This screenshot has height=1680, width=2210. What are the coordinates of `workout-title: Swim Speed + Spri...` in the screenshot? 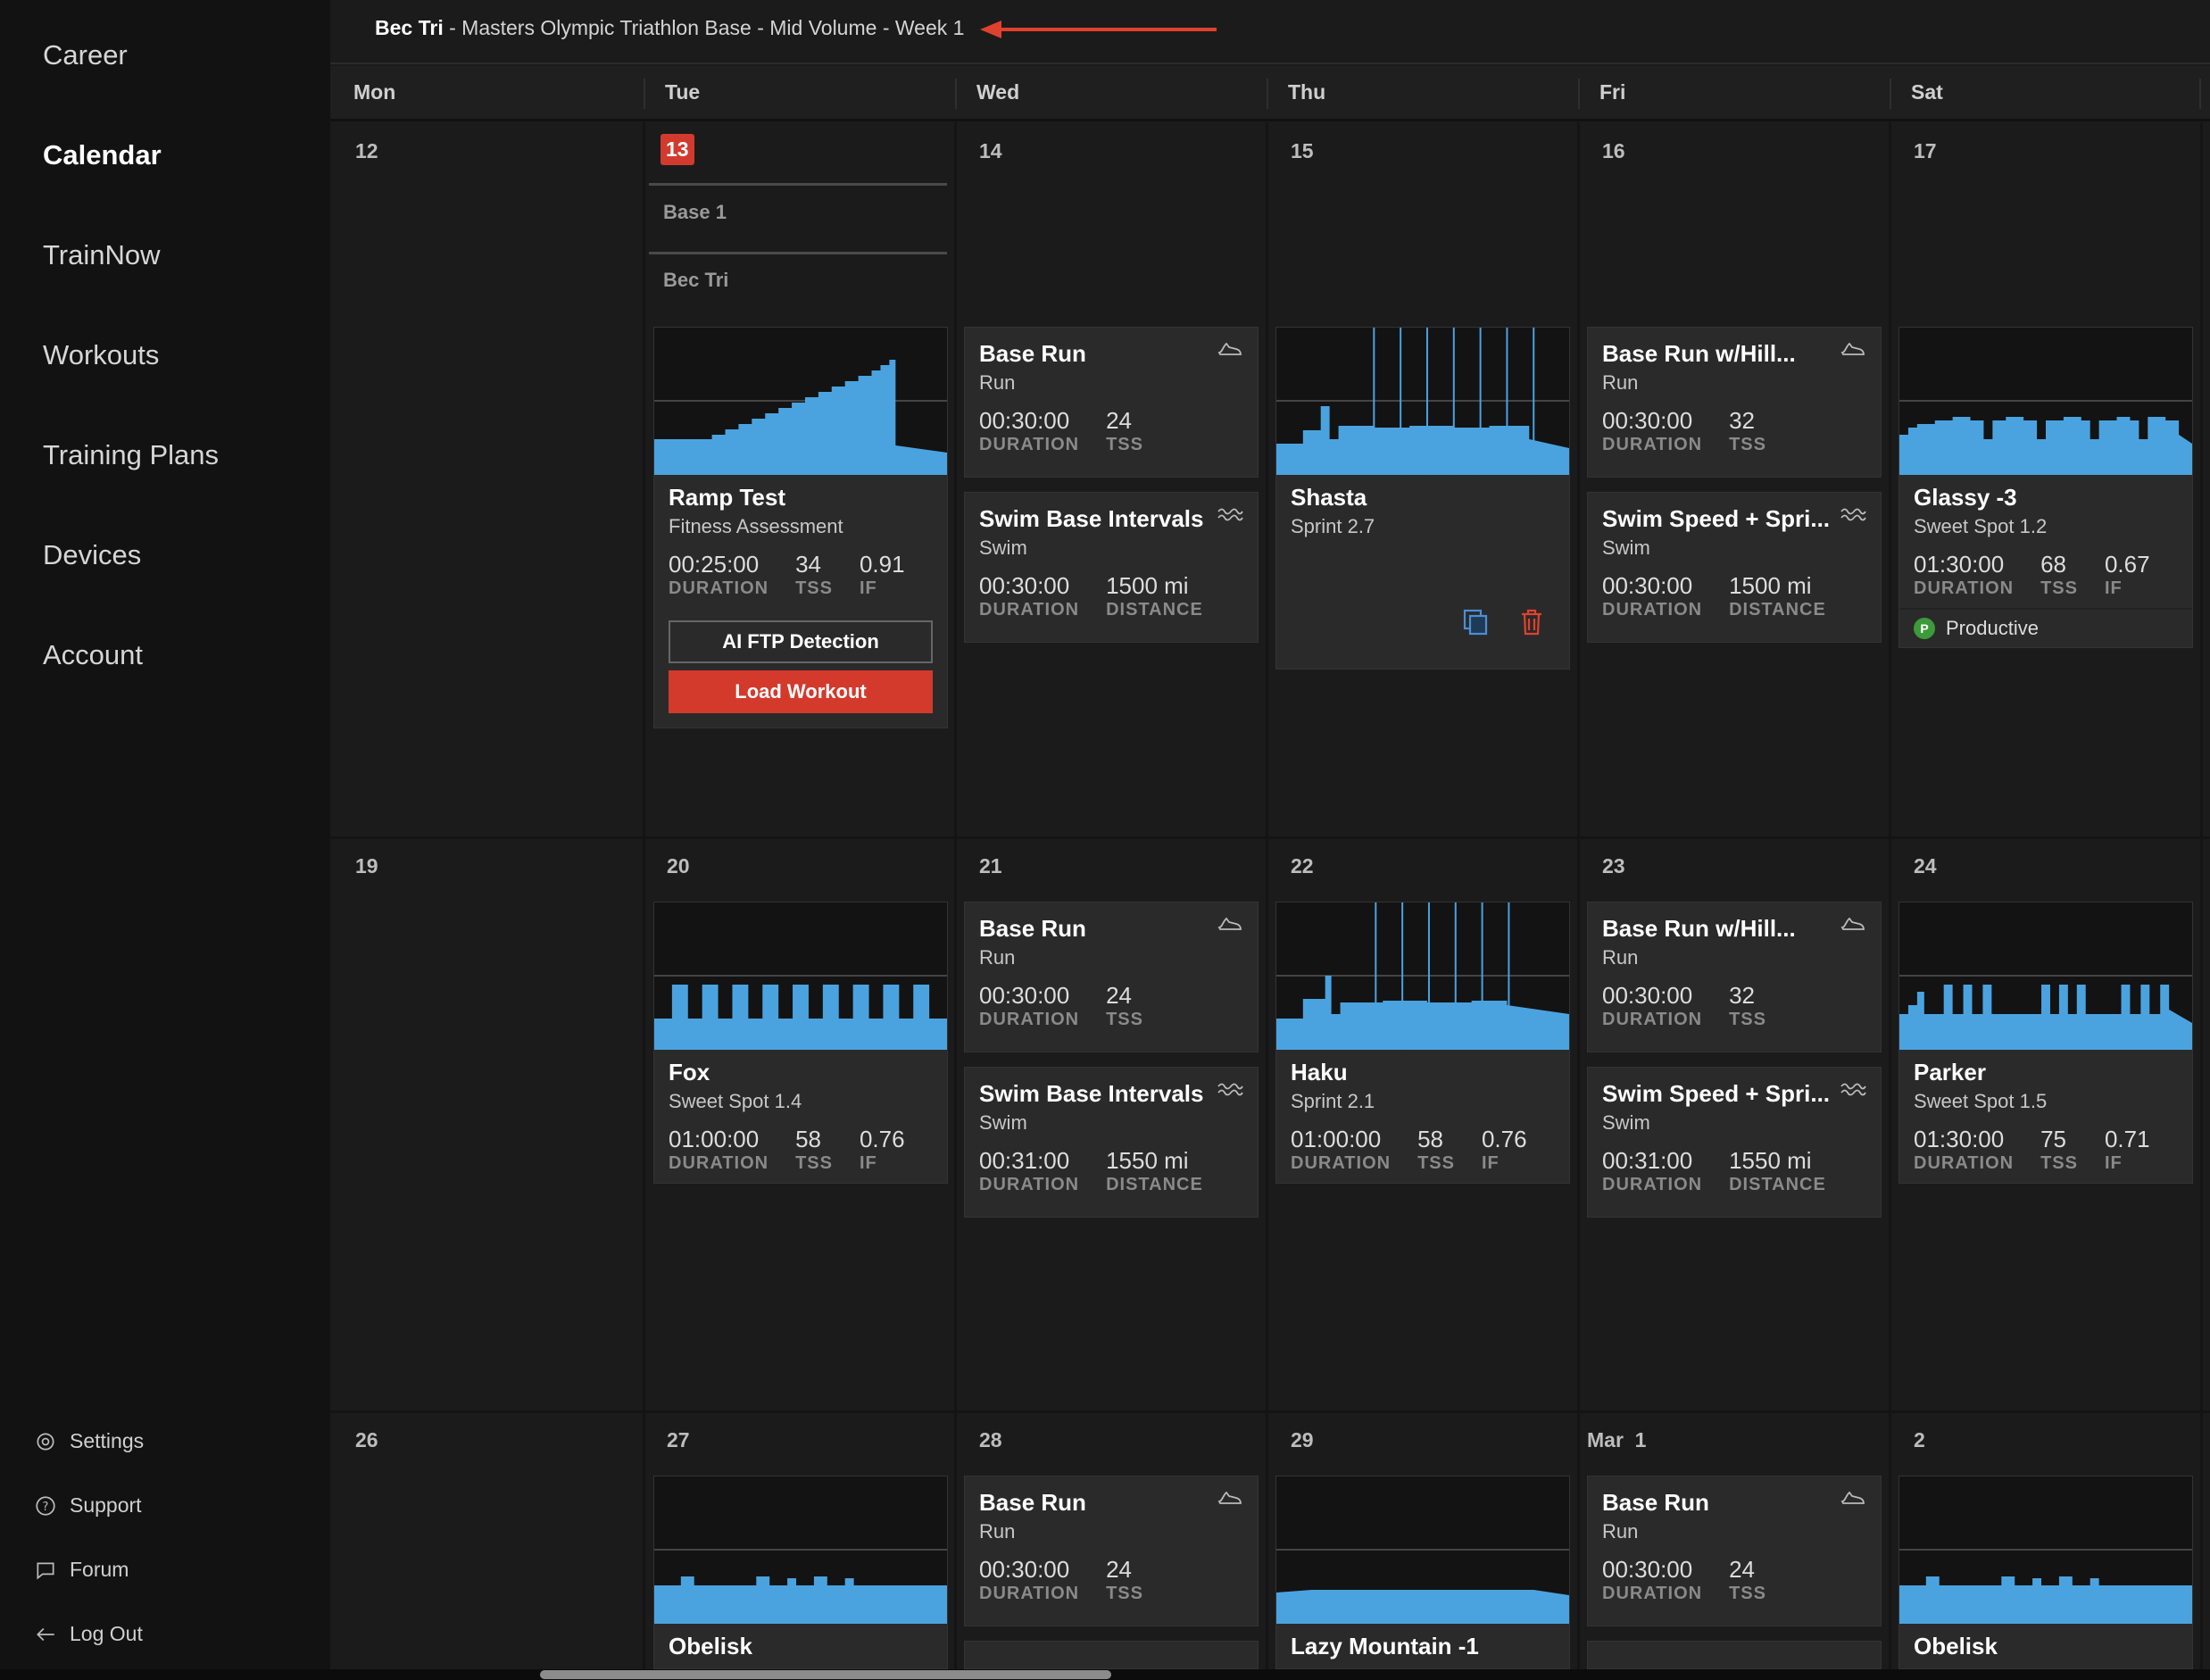 It's located at (1716, 518).